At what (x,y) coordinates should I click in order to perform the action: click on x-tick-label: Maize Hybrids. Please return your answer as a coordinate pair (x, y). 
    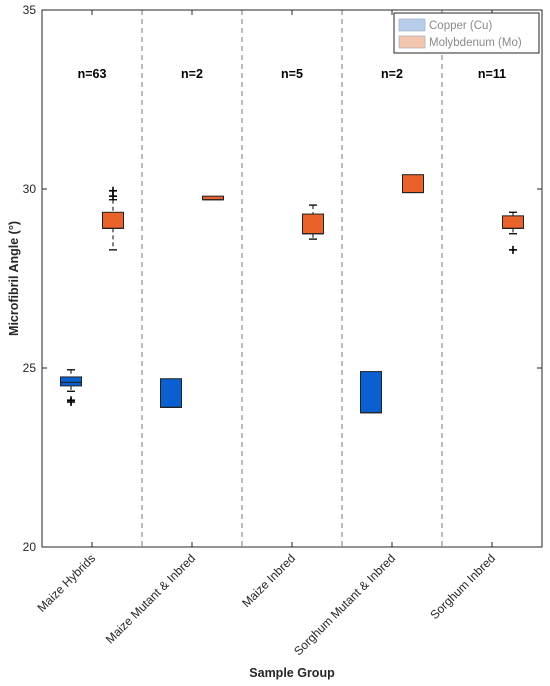
    Looking at the image, I should click on (66, 583).